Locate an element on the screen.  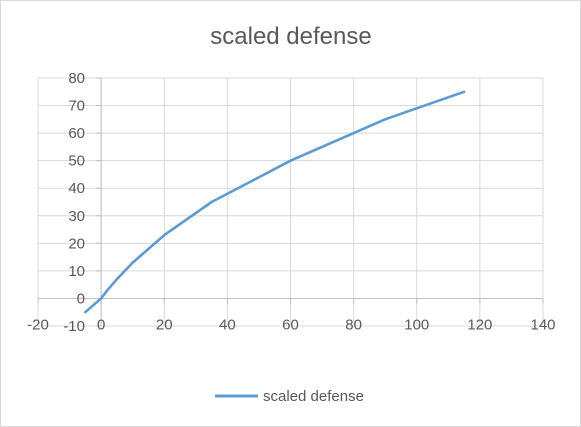
x-tick-label: 60 is located at coordinates (290, 324).